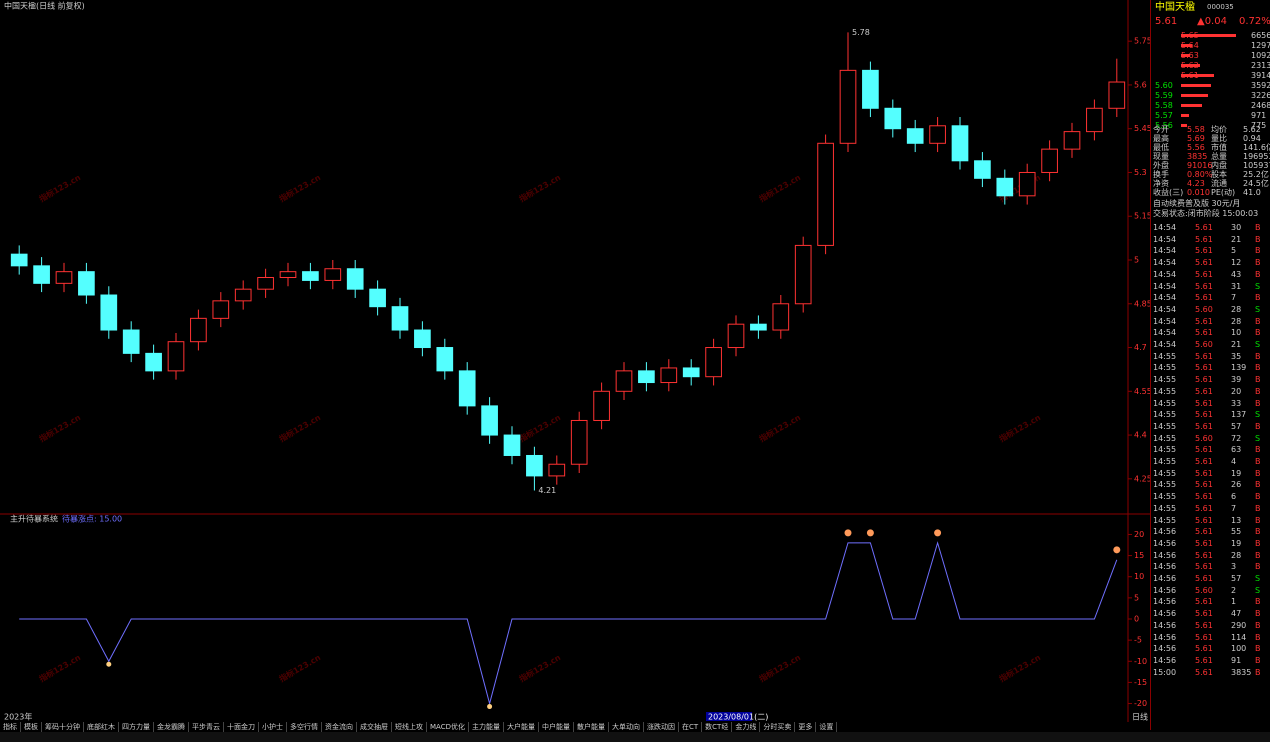 The height and width of the screenshot is (742, 1270). What do you see at coordinates (171, 727) in the screenshot?
I see `tab: 金龙霸腾` at bounding box center [171, 727].